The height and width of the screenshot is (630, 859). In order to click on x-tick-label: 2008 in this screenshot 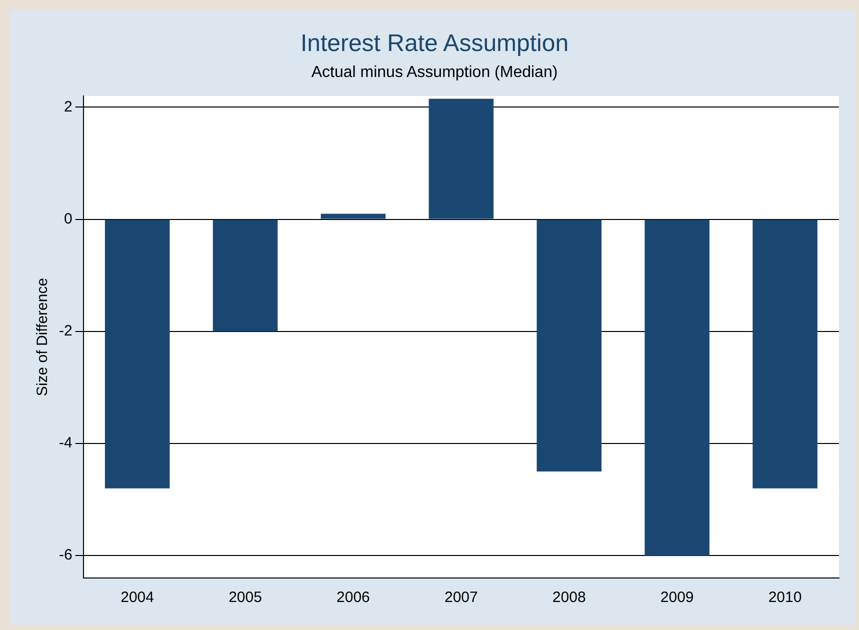, I will do `click(569, 597)`.